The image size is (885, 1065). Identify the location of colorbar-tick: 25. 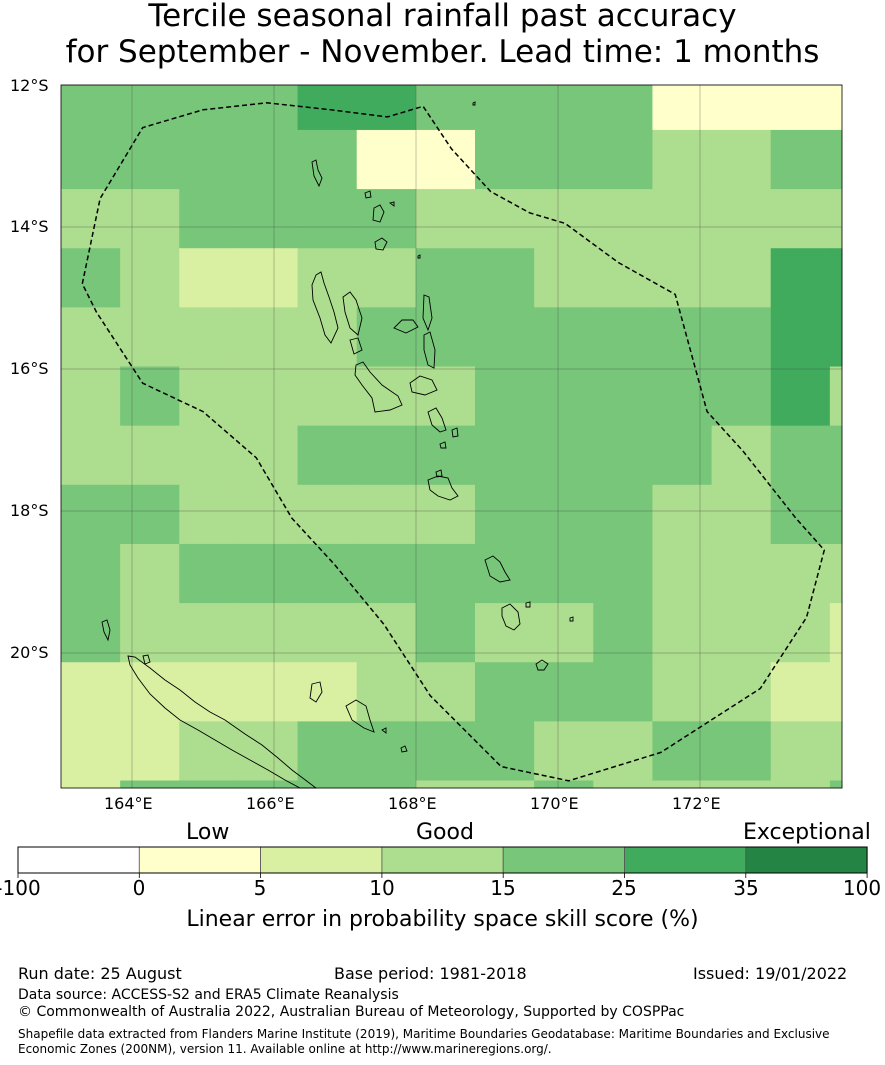
(624, 888).